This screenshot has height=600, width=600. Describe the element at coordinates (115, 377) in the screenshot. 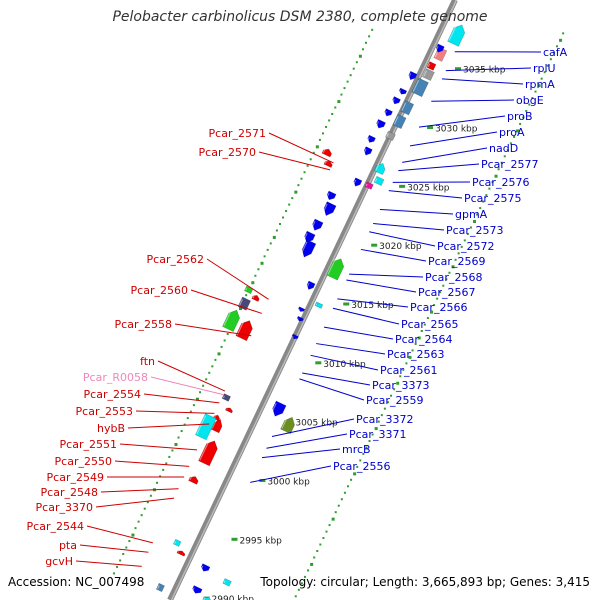

I see `rna-label-left: Pcar_R0058` at that location.